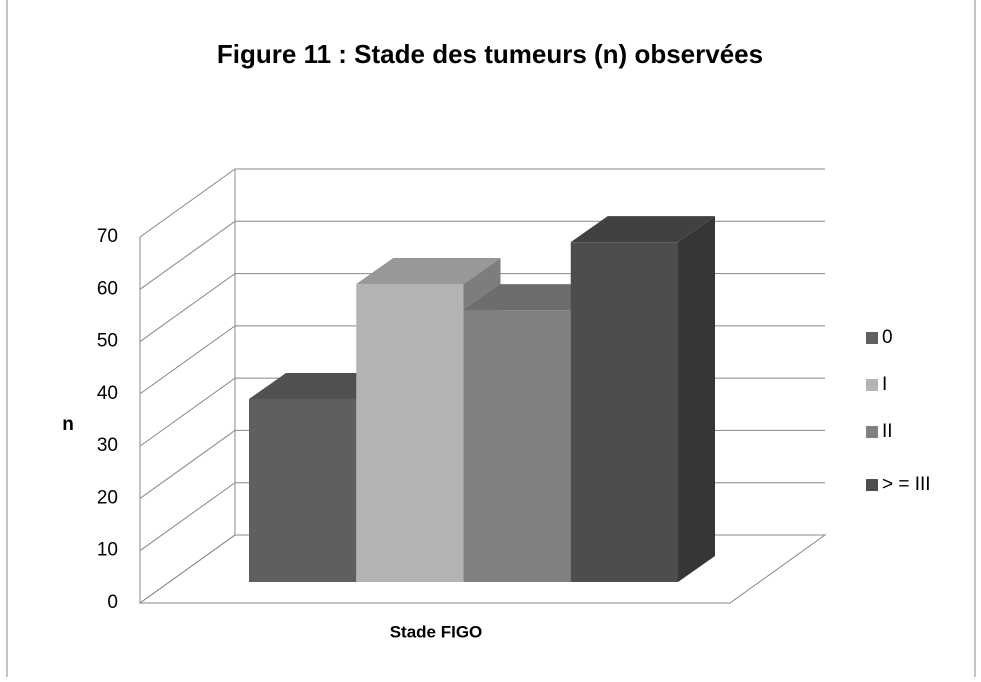 The width and height of the screenshot is (981, 682). What do you see at coordinates (112, 602) in the screenshot?
I see `y-tick-label: 0` at bounding box center [112, 602].